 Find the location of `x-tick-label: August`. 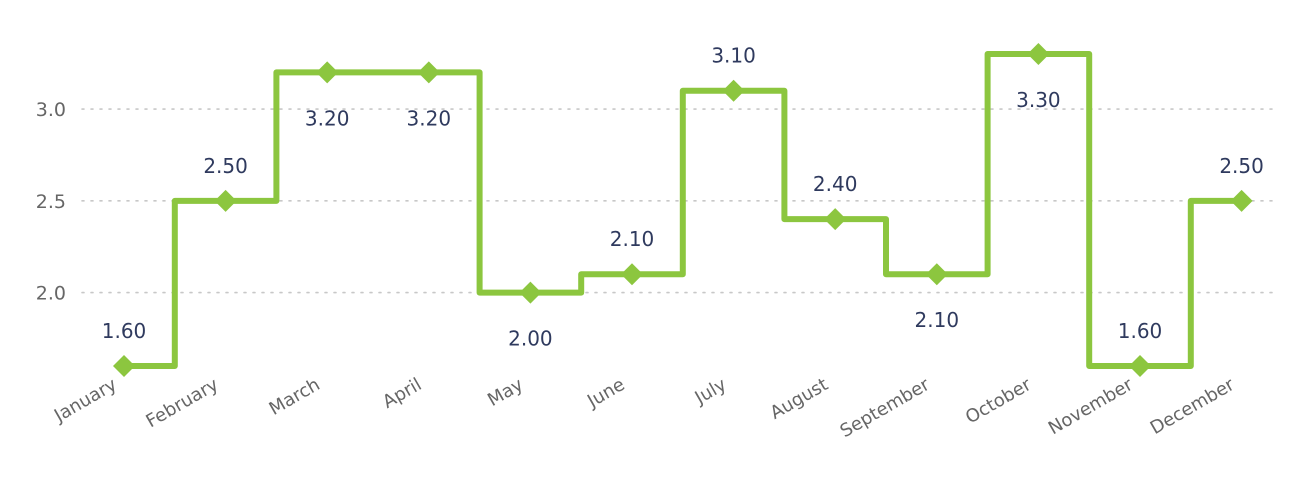

x-tick-label: August is located at coordinates (799, 399).